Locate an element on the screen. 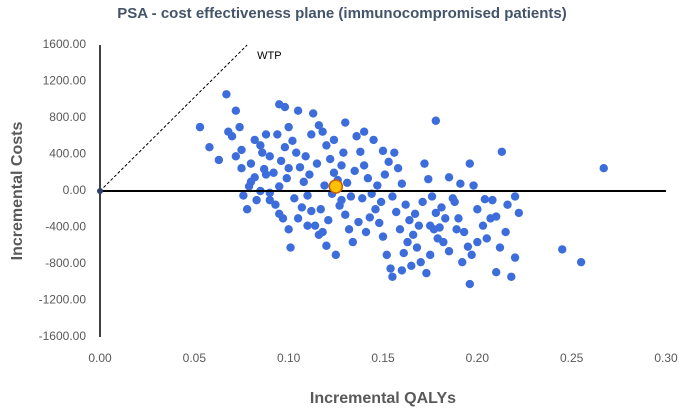 The width and height of the screenshot is (685, 417). y-tick-label: -1200.00 is located at coordinates (63, 300).